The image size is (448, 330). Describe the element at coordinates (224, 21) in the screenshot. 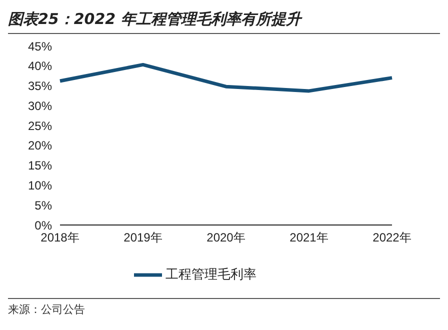

I see `chart-title: 图表25：2022 年工程管理毛利率有所提升` at that location.